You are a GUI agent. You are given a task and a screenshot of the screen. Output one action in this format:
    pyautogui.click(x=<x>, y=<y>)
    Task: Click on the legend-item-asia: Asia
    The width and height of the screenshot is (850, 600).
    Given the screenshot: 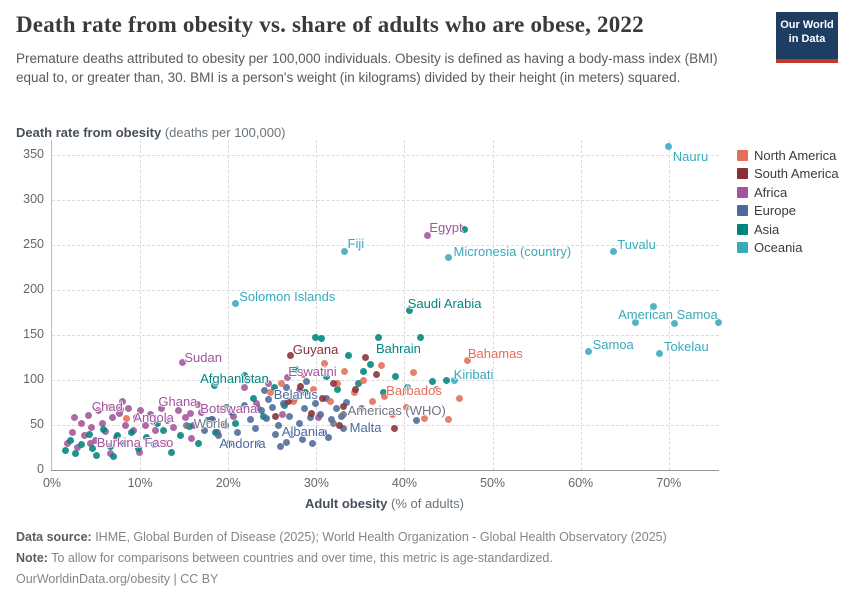 What is the action you would take?
    pyautogui.click(x=788, y=229)
    